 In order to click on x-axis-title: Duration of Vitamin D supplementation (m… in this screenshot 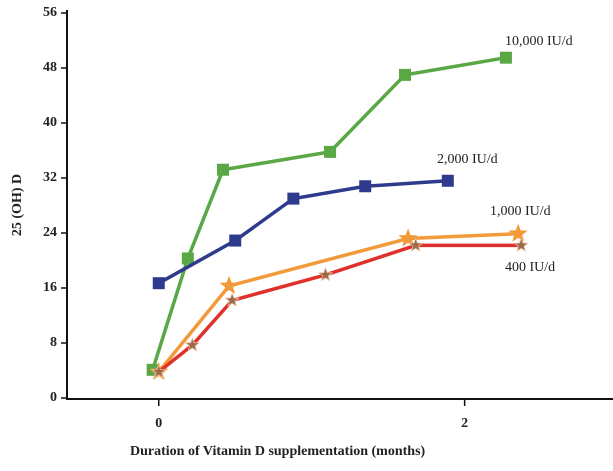, I will do `click(278, 451)`.